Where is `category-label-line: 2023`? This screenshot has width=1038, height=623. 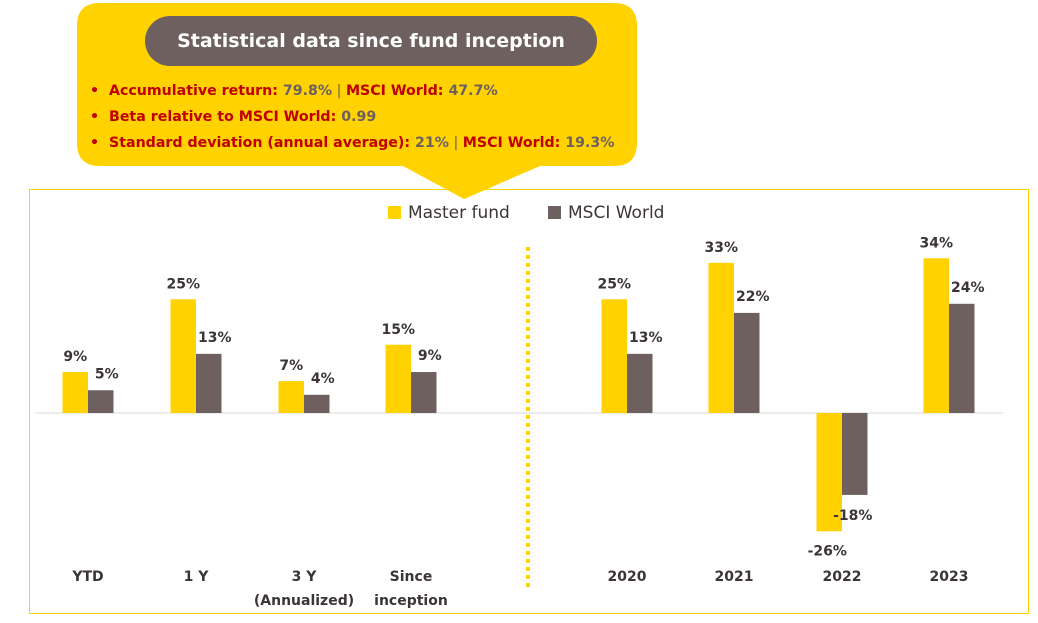 category-label-line: 2023 is located at coordinates (949, 577).